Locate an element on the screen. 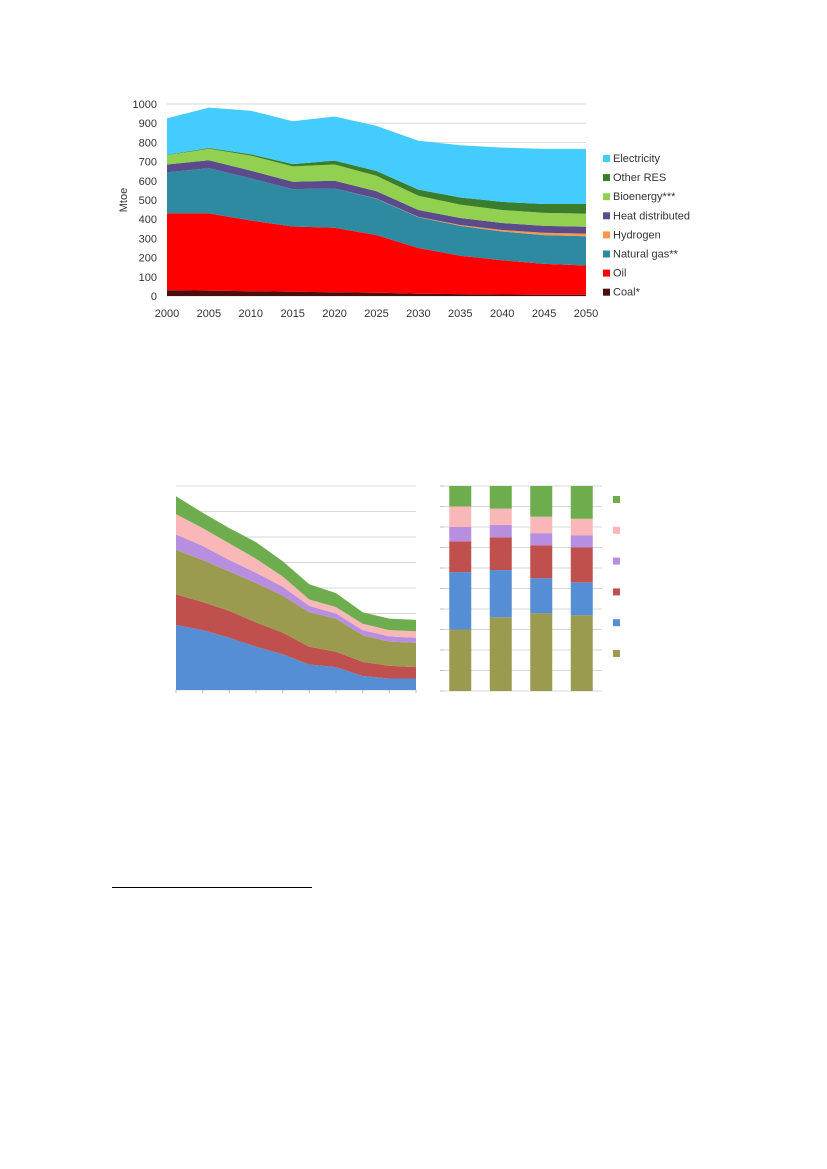 The width and height of the screenshot is (827, 1169). legend-label: Electricity is located at coordinates (637, 159).